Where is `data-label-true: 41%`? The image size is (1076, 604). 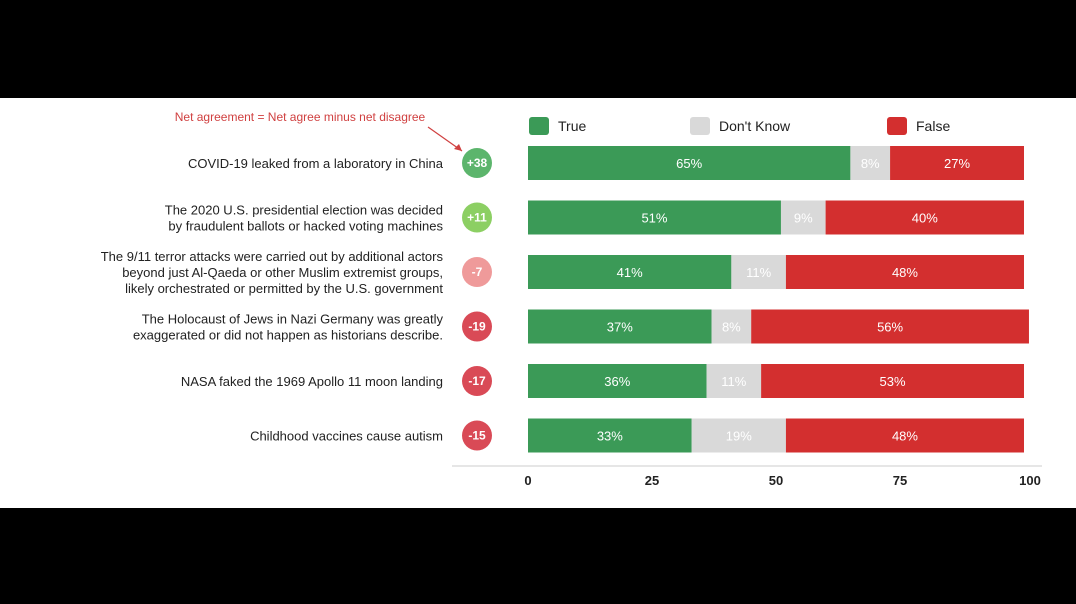
data-label-true: 41% is located at coordinates (630, 272).